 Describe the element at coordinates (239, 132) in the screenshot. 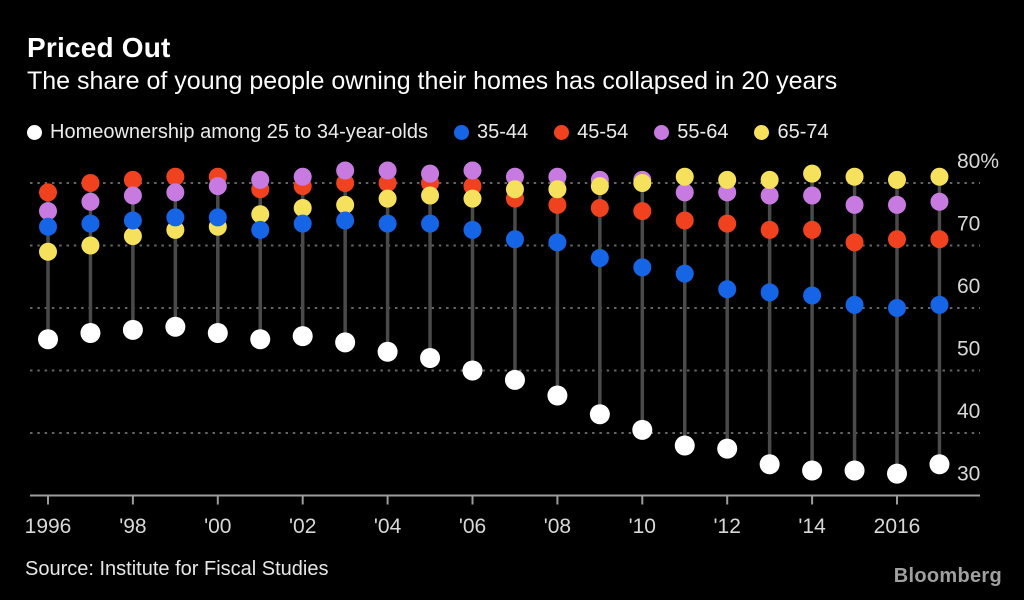

I see `legend-label: Homeownership among 25 to 34-year-olds` at that location.